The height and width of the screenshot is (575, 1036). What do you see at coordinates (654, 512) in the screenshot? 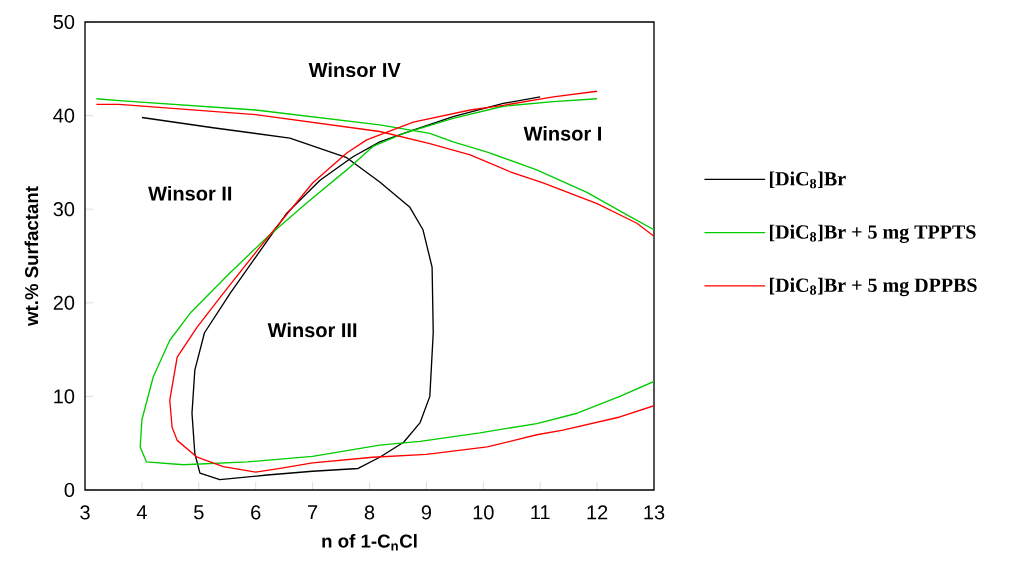
I see `x-tick-label: 13` at bounding box center [654, 512].